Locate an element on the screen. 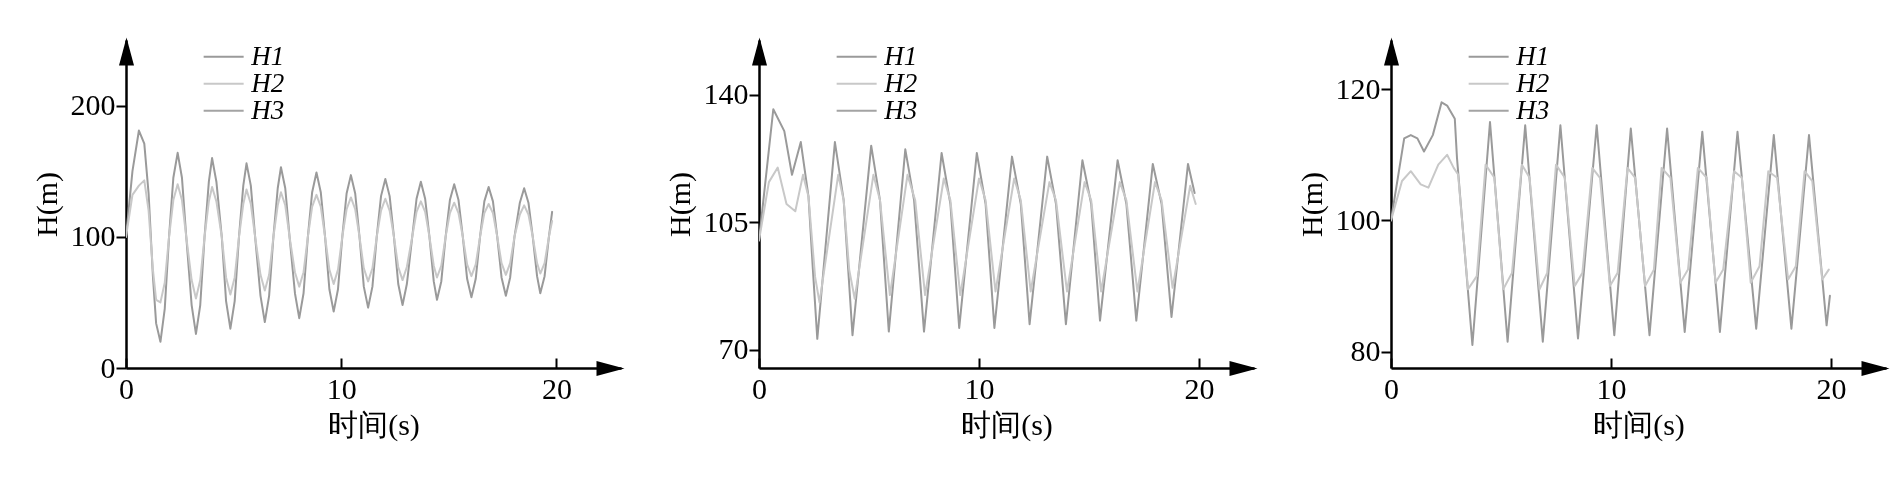  y-tick-label: 120 is located at coordinates (1358, 88).